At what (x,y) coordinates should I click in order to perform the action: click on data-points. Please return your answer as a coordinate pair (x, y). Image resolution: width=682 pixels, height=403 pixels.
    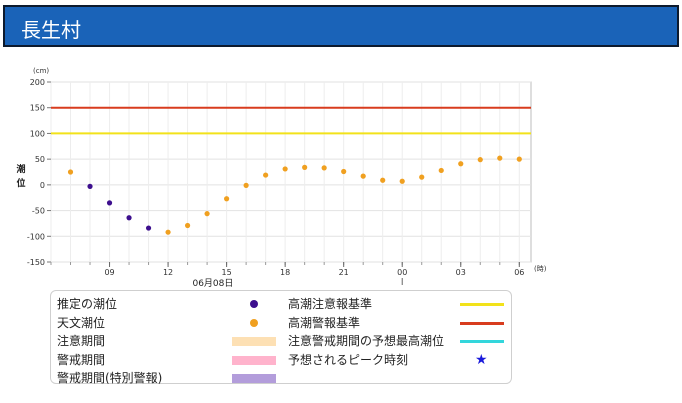
    Looking at the image, I should click on (294, 195).